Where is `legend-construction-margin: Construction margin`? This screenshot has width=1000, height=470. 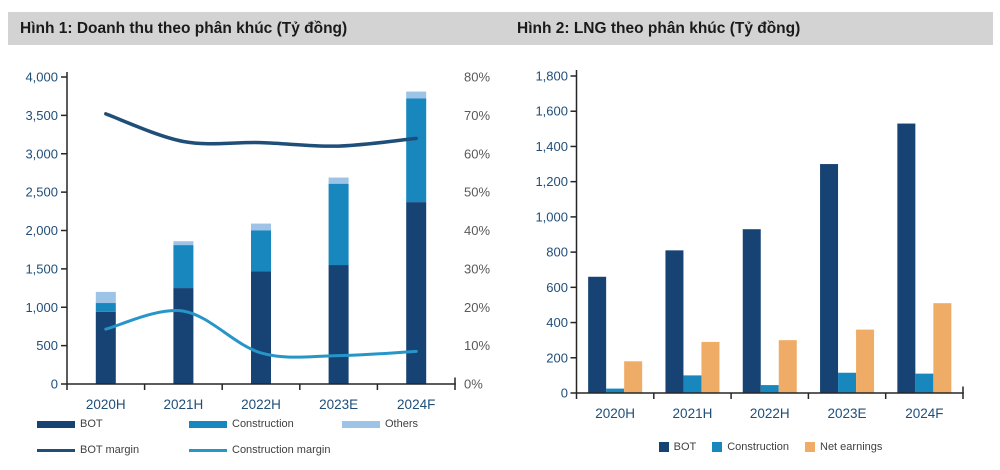
legend-construction-margin: Construction margin is located at coordinates (259, 450).